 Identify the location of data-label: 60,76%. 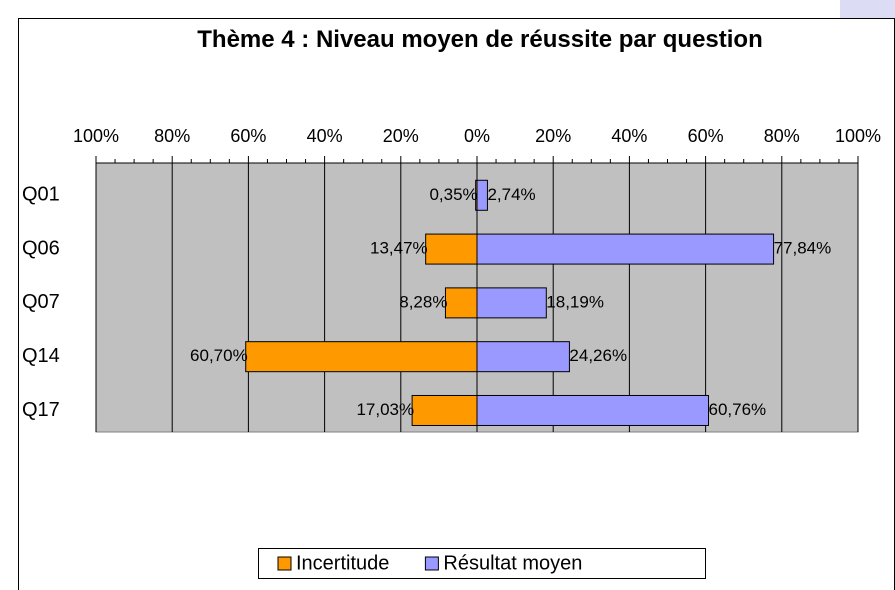
(737, 409).